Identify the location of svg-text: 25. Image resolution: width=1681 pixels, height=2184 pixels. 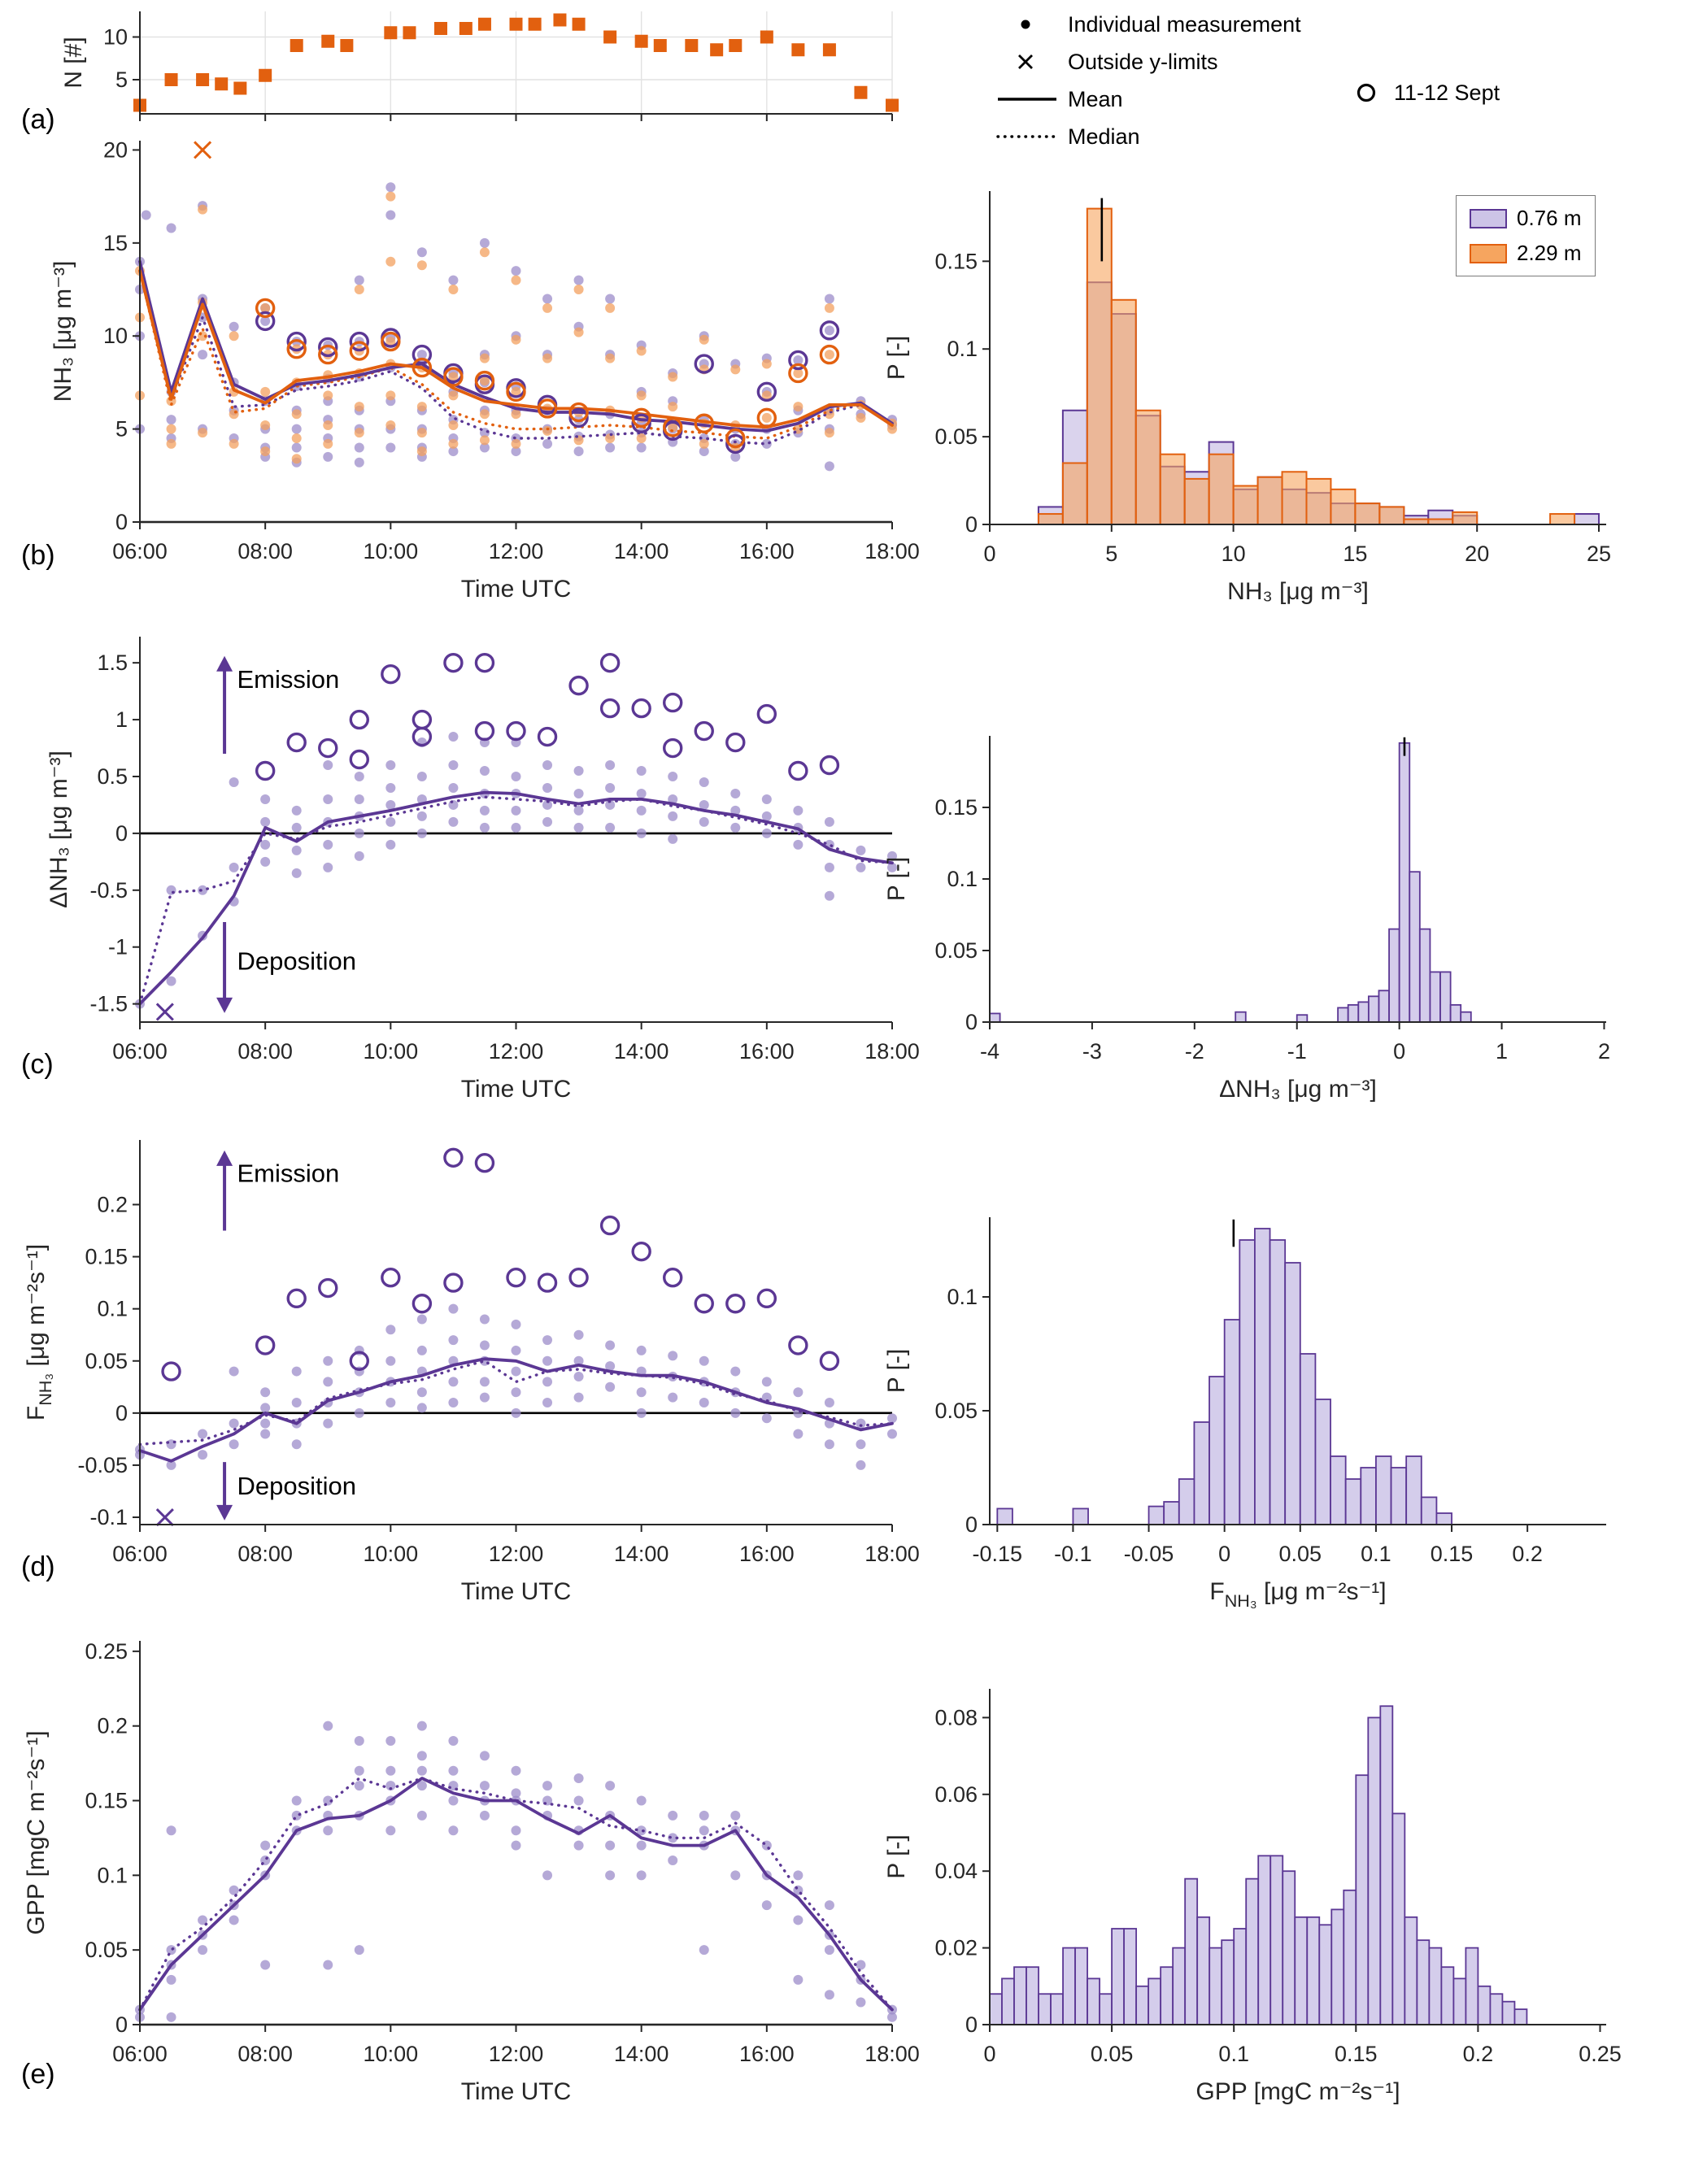
(1599, 554).